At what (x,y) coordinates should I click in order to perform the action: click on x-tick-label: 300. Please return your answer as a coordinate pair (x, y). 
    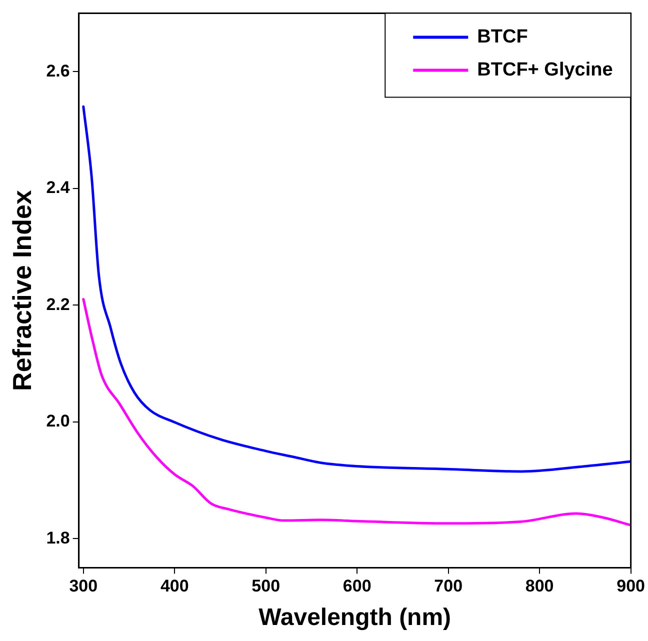
    Looking at the image, I should click on (83, 586).